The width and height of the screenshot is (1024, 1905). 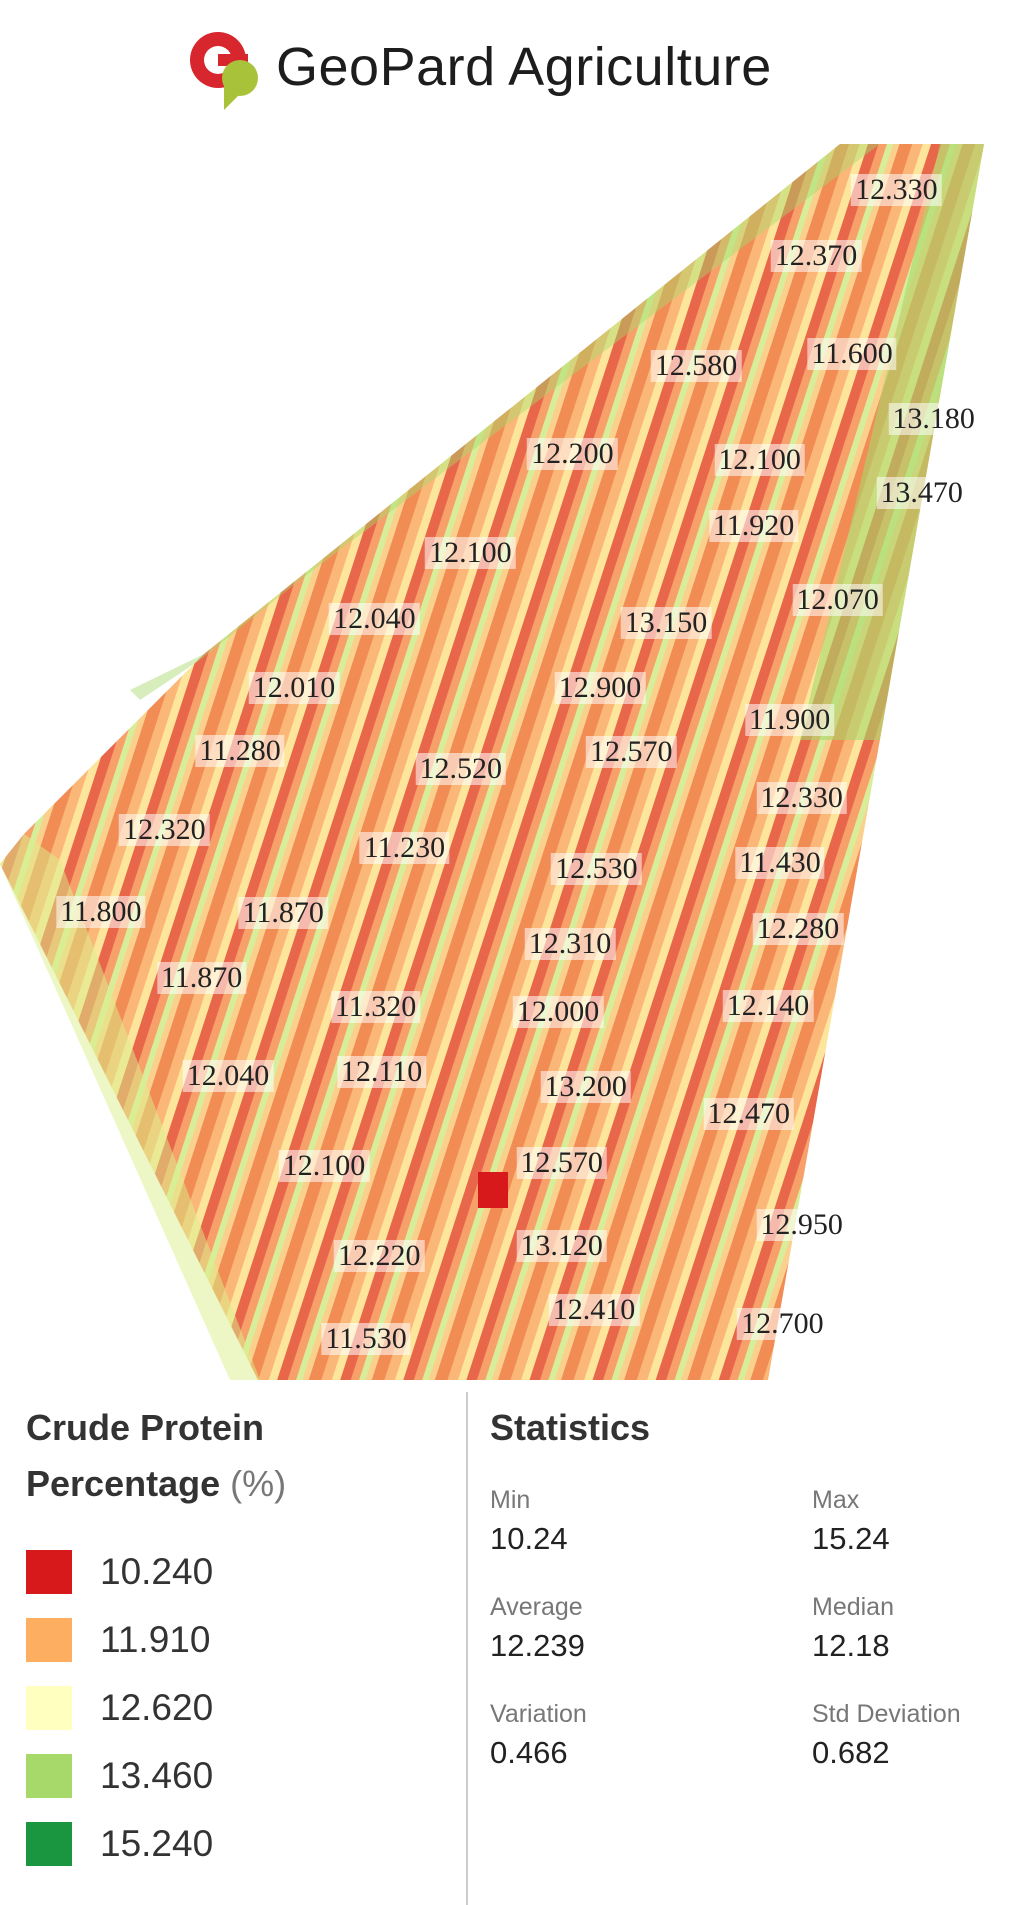 What do you see at coordinates (585, 1087) in the screenshot?
I see `map-label: 13.200` at bounding box center [585, 1087].